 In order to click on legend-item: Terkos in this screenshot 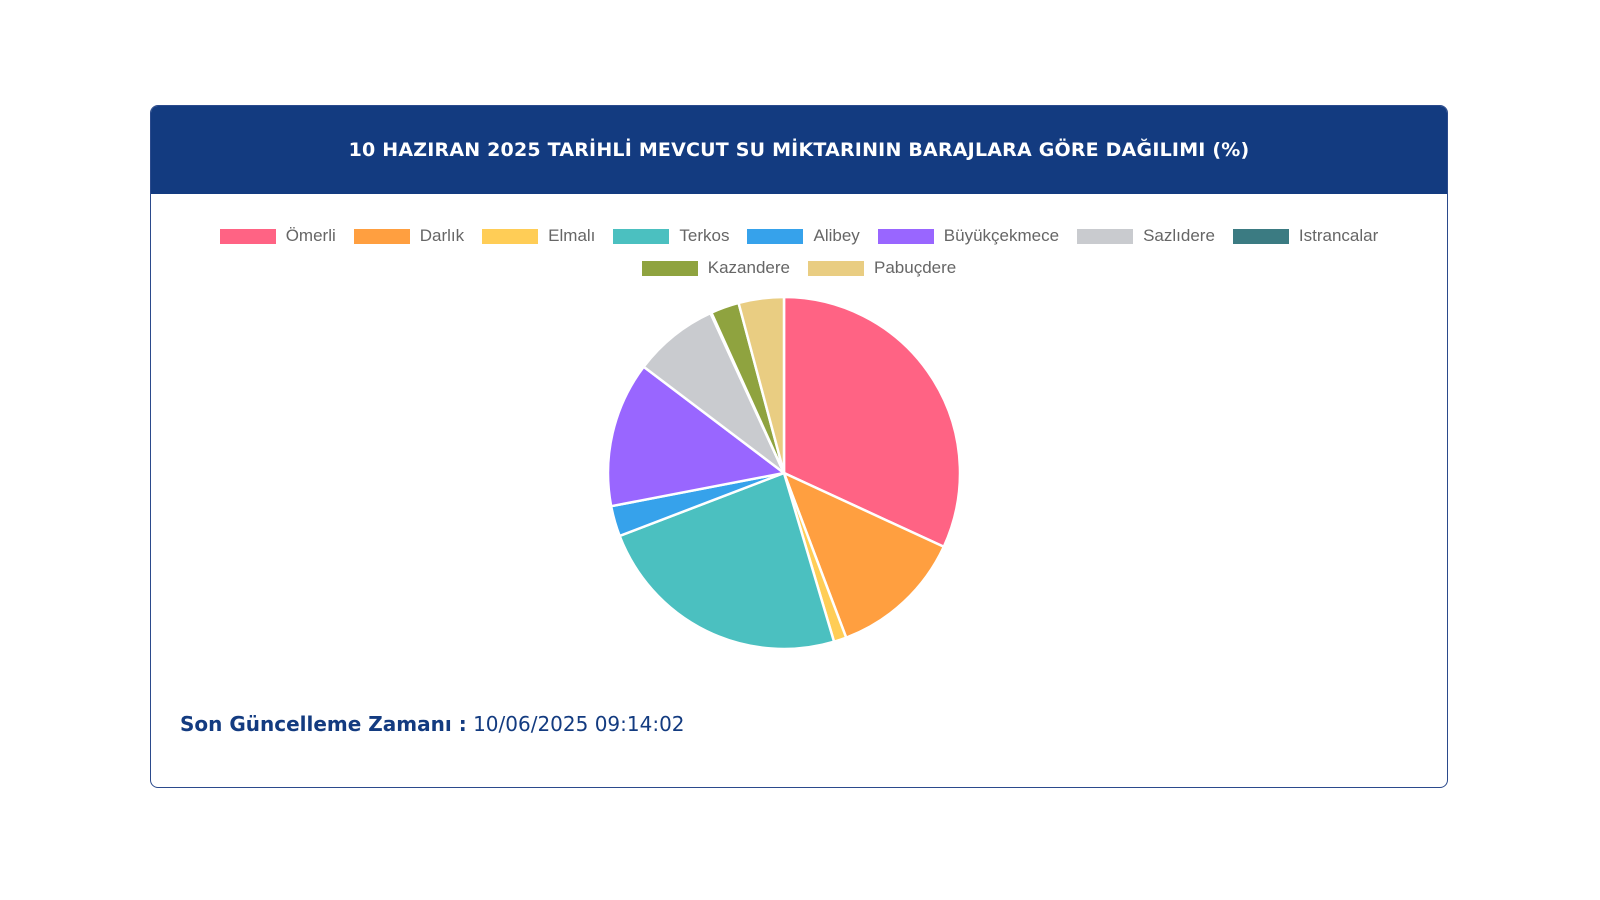, I will do `click(671, 236)`.